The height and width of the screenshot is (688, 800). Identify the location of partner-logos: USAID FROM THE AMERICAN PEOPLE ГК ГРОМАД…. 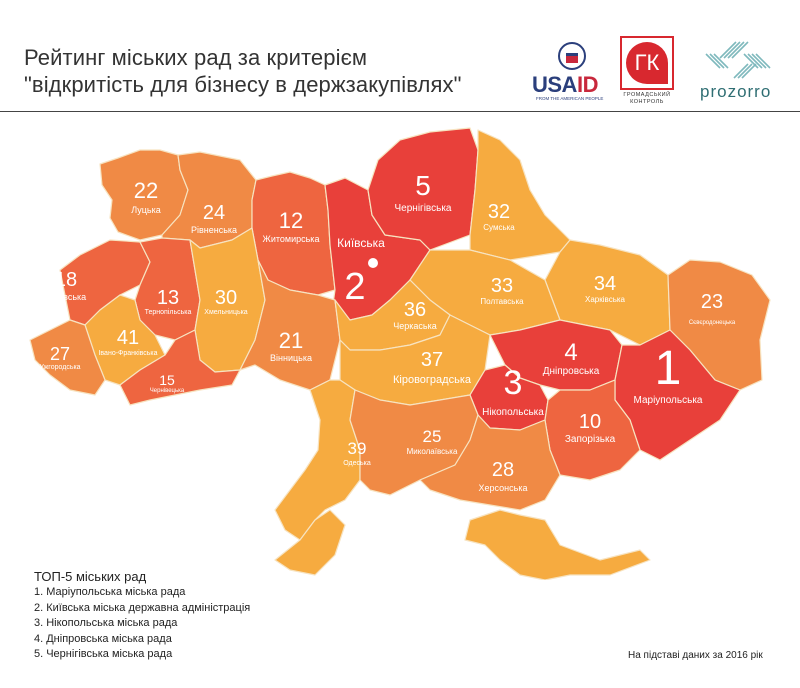
(660, 69).